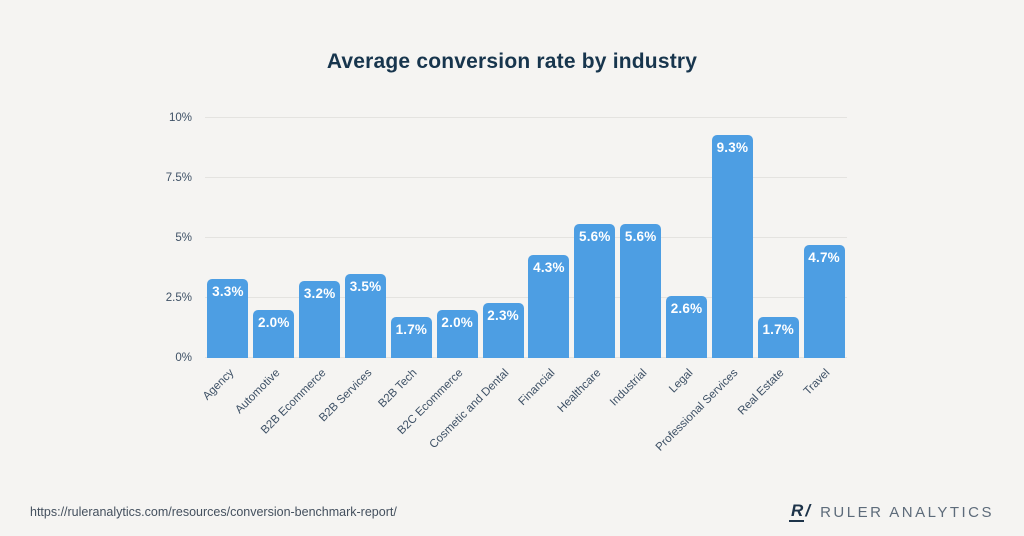 The image size is (1024, 536). What do you see at coordinates (274, 334) in the screenshot?
I see `bar-automotive: 2.0%` at bounding box center [274, 334].